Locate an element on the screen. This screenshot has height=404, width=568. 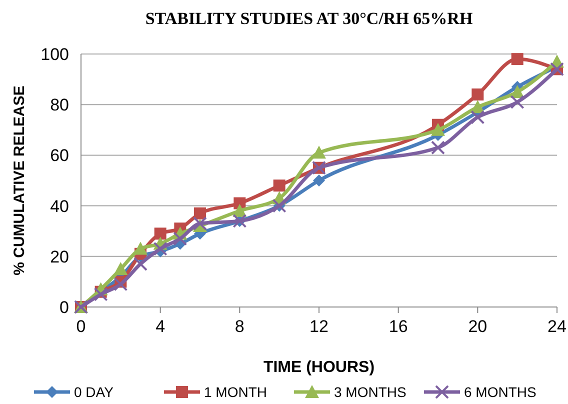
y-tick-label: 20 is located at coordinates (59, 256).